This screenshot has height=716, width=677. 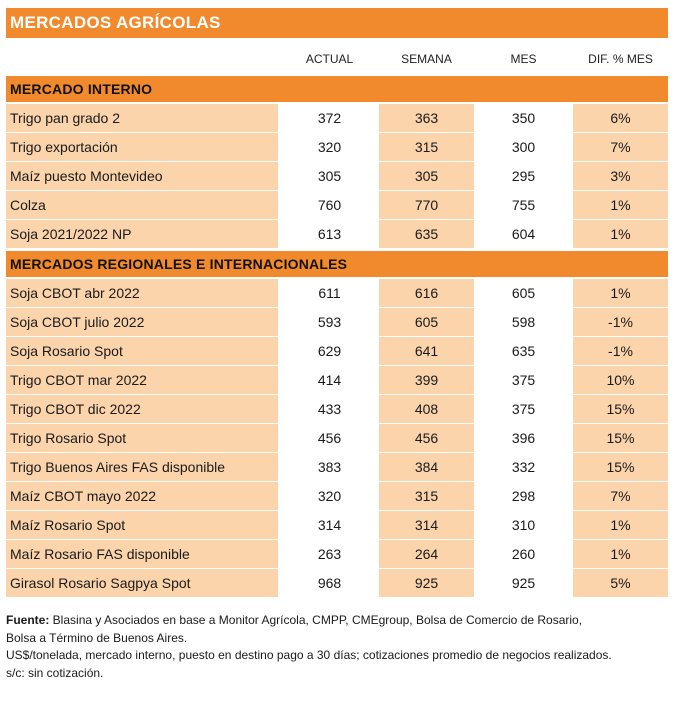 I want to click on table-row: Trigo exportación 320 315 300 7%, so click(x=337, y=147).